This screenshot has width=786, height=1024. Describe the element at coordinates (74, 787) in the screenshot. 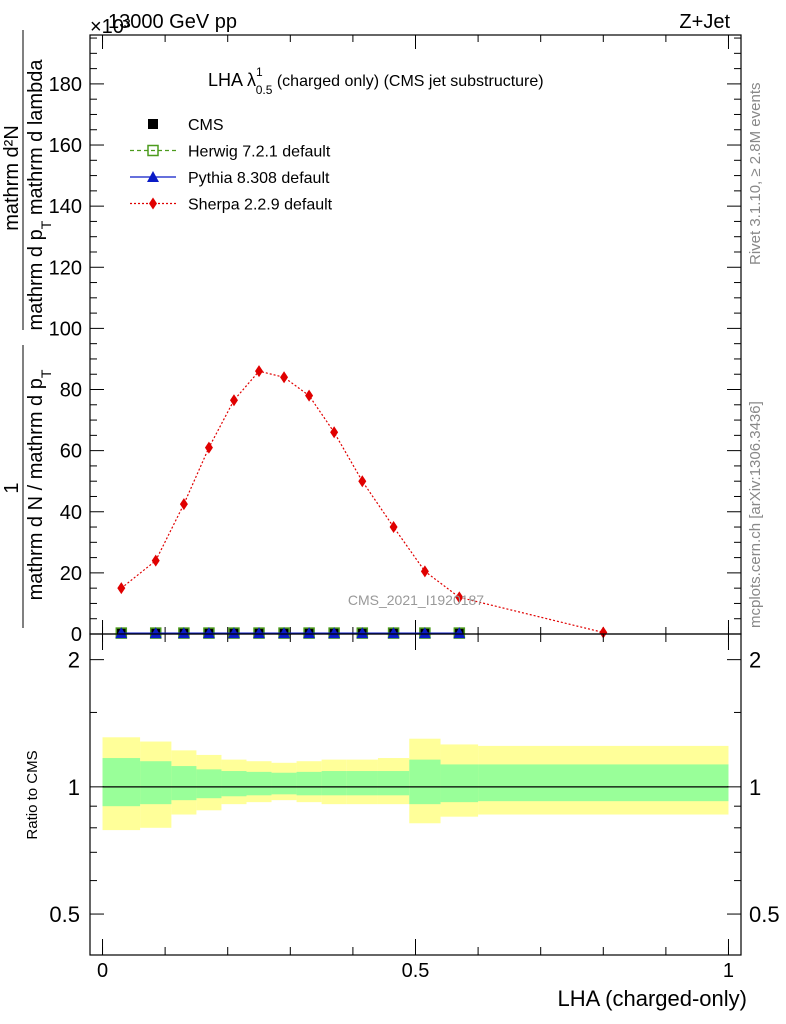

I see `ratio-ytick-label: 1` at that location.